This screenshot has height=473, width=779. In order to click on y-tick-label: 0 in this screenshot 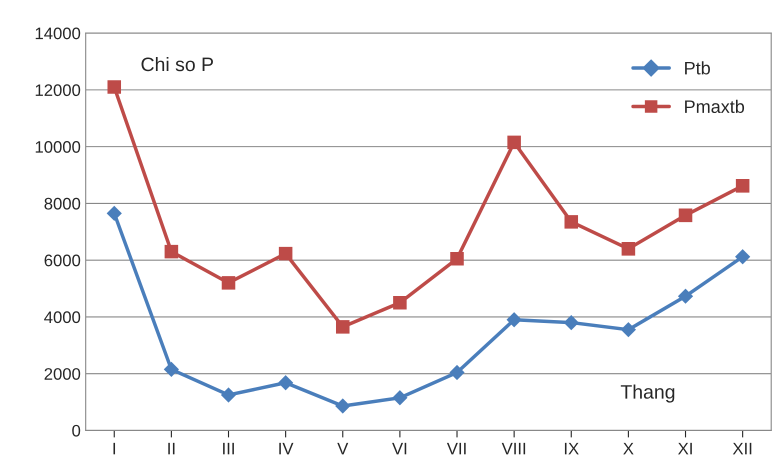, I will do `click(76, 430)`.